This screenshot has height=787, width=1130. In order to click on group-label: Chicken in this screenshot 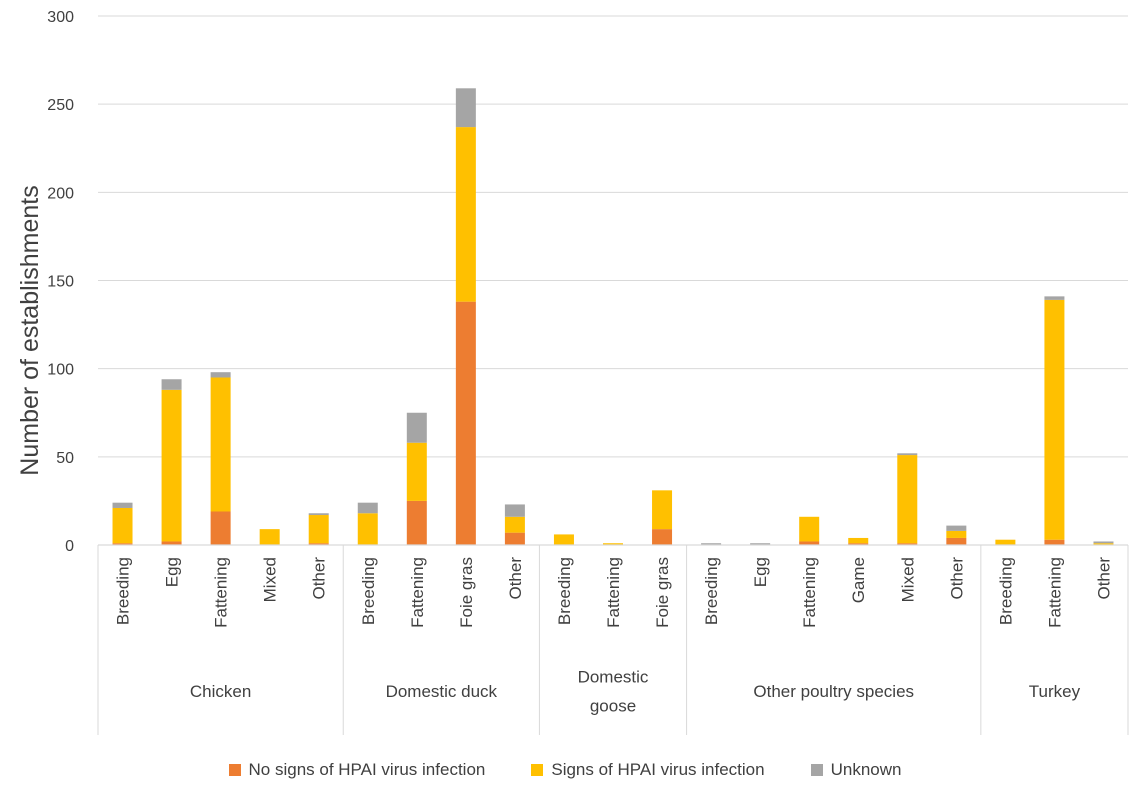, I will do `click(220, 691)`.